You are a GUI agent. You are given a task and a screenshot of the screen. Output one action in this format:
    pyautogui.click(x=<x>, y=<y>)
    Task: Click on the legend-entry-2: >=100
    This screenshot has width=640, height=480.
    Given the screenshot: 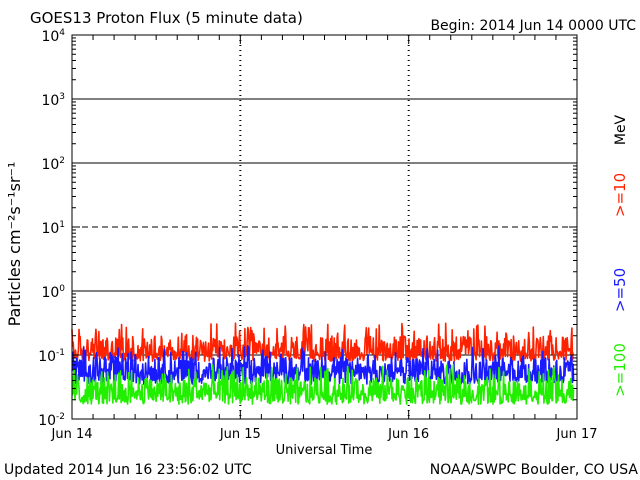 What is the action you would take?
    pyautogui.click(x=620, y=370)
    